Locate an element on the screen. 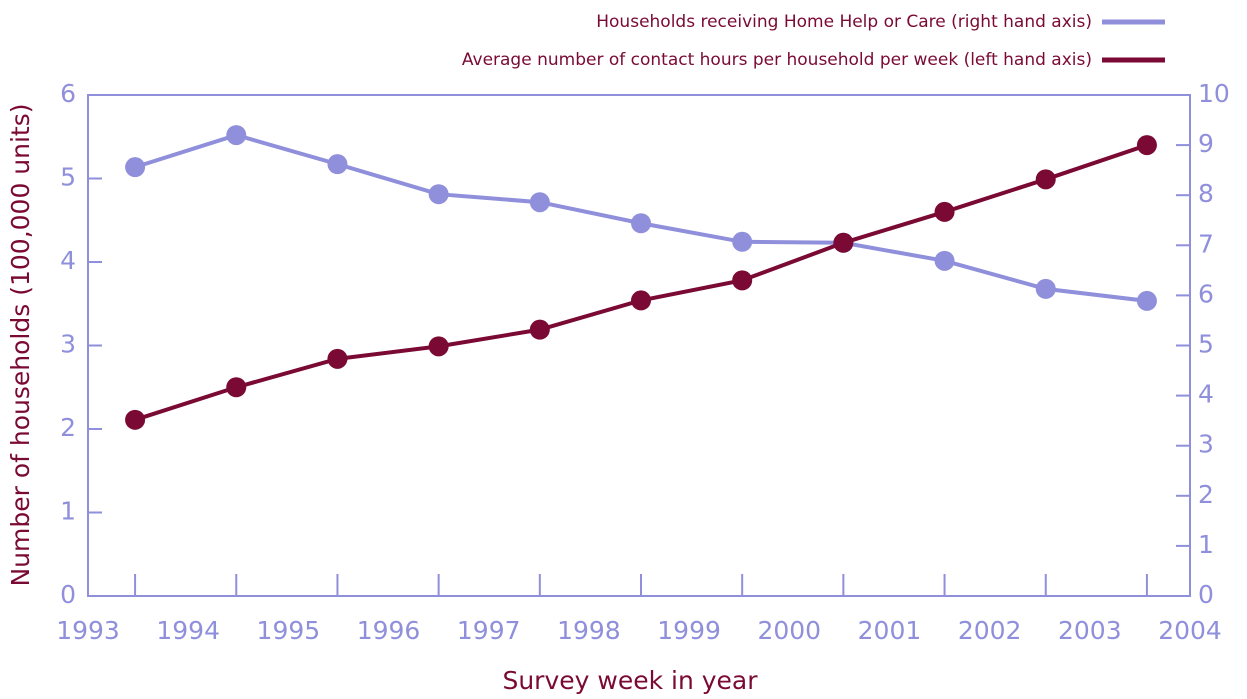  y2-tick-label: 9 is located at coordinates (1206, 143).